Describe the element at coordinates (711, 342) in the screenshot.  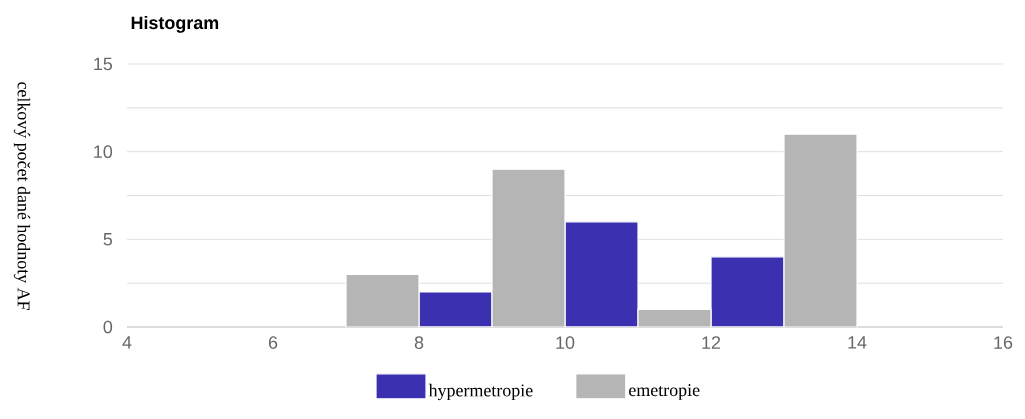
I see `x-tick-label: 12` at that location.